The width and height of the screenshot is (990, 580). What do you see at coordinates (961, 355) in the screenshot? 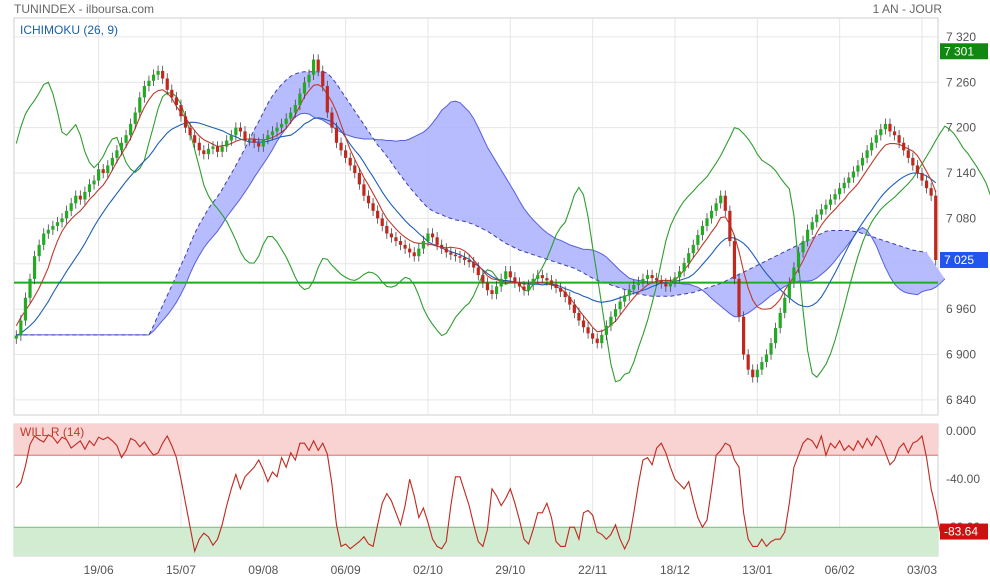
I see `price-tick-label: 6 900` at bounding box center [961, 355].